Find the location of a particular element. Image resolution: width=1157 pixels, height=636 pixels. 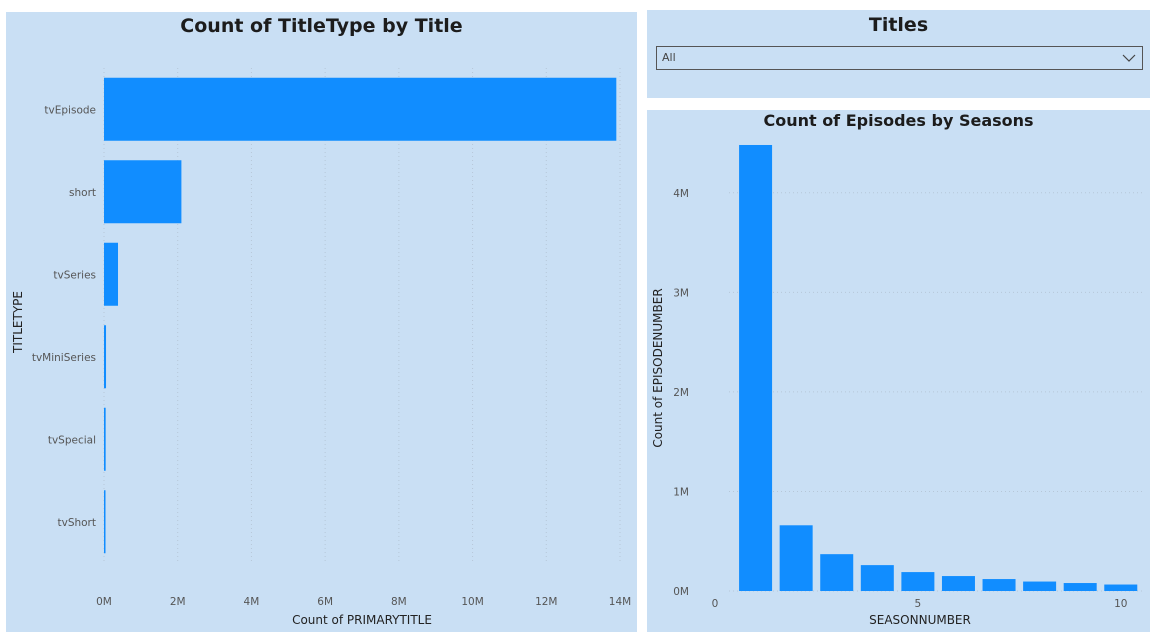

y-tick-label: 2M is located at coordinates (681, 393).